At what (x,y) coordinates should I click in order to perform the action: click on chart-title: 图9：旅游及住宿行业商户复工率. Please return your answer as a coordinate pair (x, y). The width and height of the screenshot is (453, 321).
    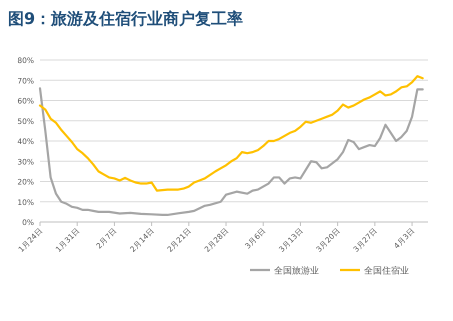
    Looking at the image, I should click on (126, 18).